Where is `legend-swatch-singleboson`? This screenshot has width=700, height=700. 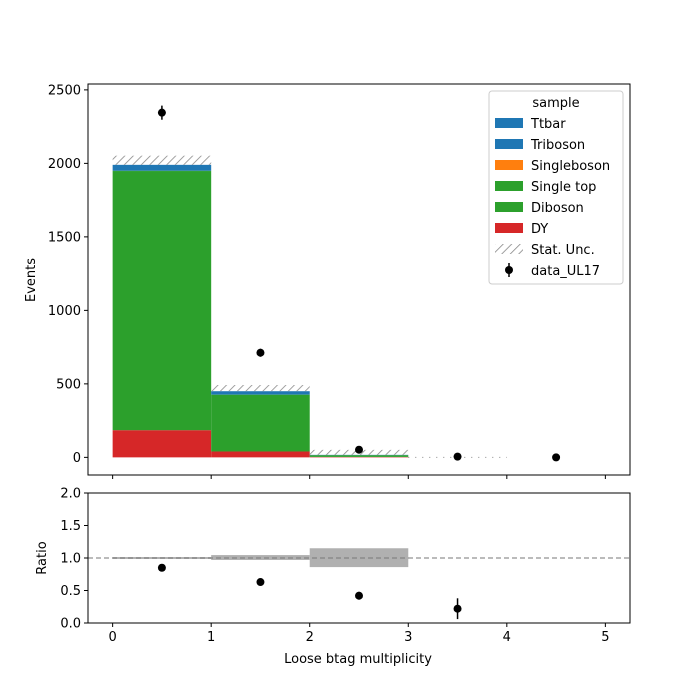 legend-swatch-singleboson is located at coordinates (509, 165).